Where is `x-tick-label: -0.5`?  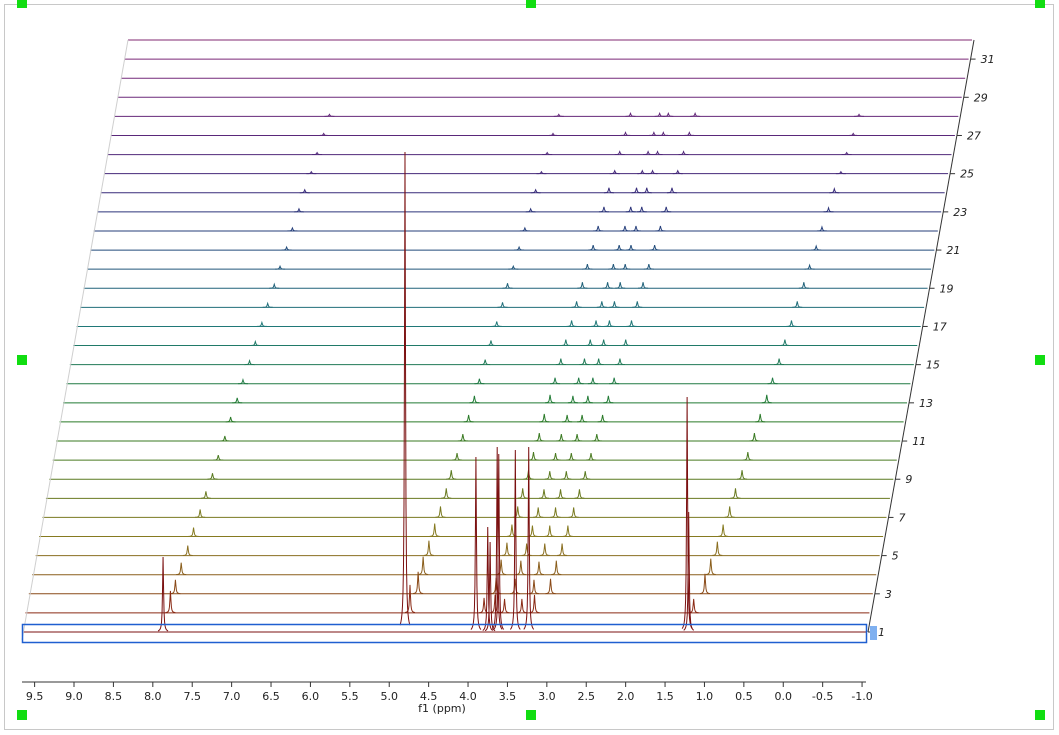 x-tick-label: -0.5 is located at coordinates (822, 696).